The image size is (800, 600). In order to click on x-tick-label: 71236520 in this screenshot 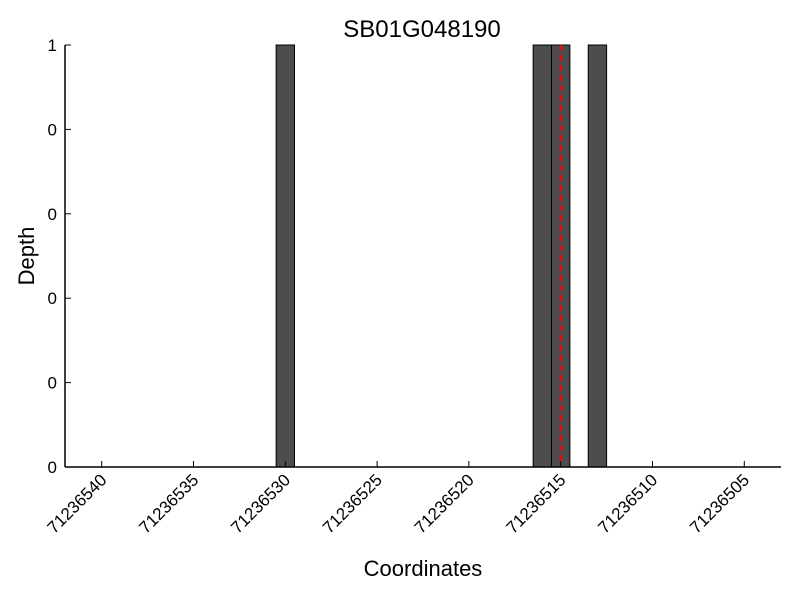, I will do `click(444, 503)`.